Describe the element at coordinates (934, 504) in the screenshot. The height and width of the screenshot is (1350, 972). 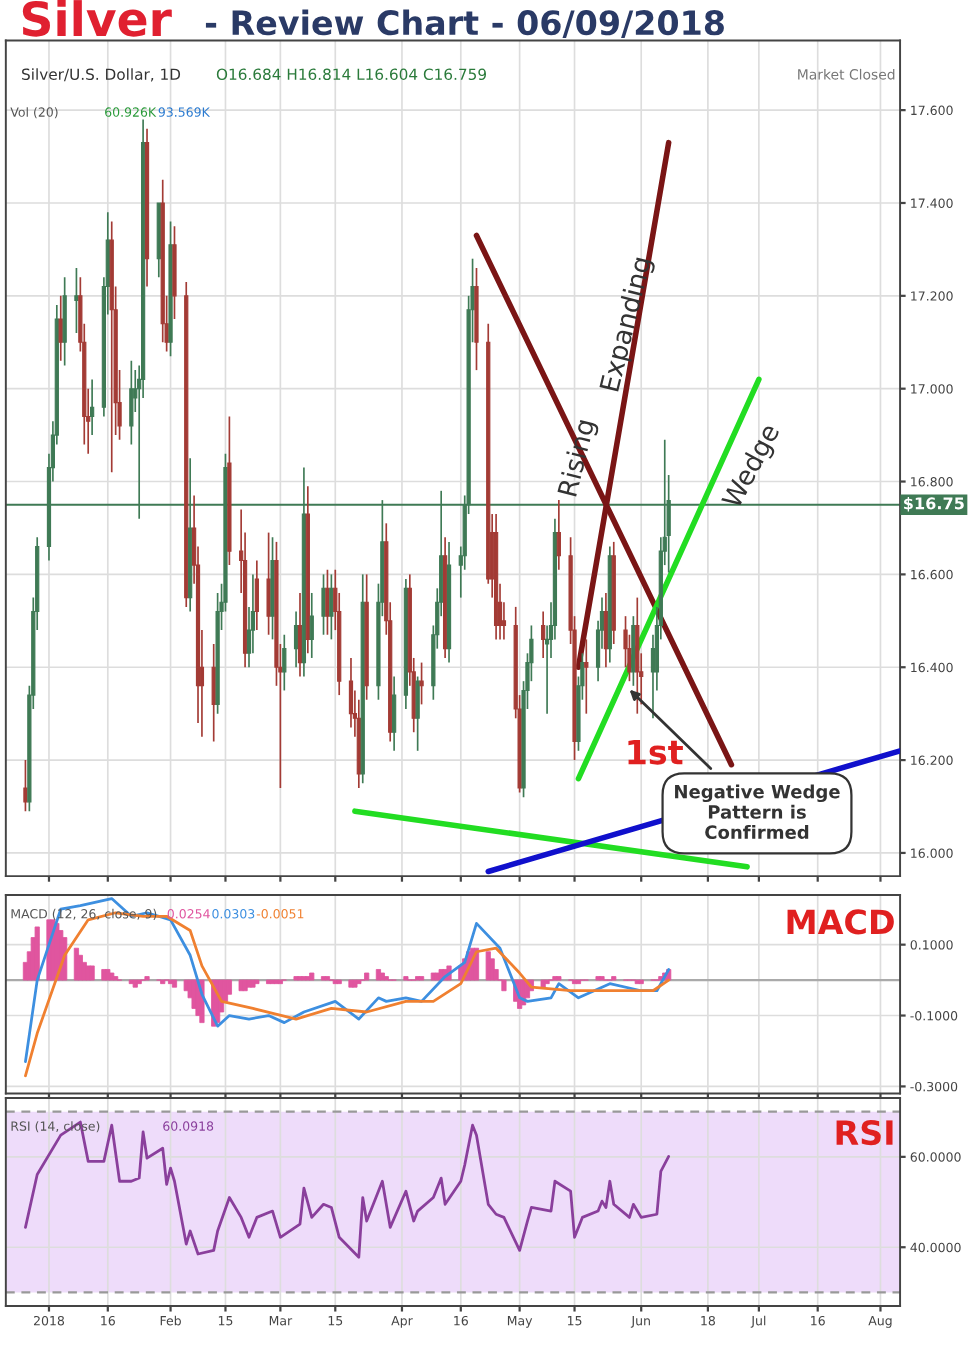
I see `ref-line-label: $16.75` at that location.